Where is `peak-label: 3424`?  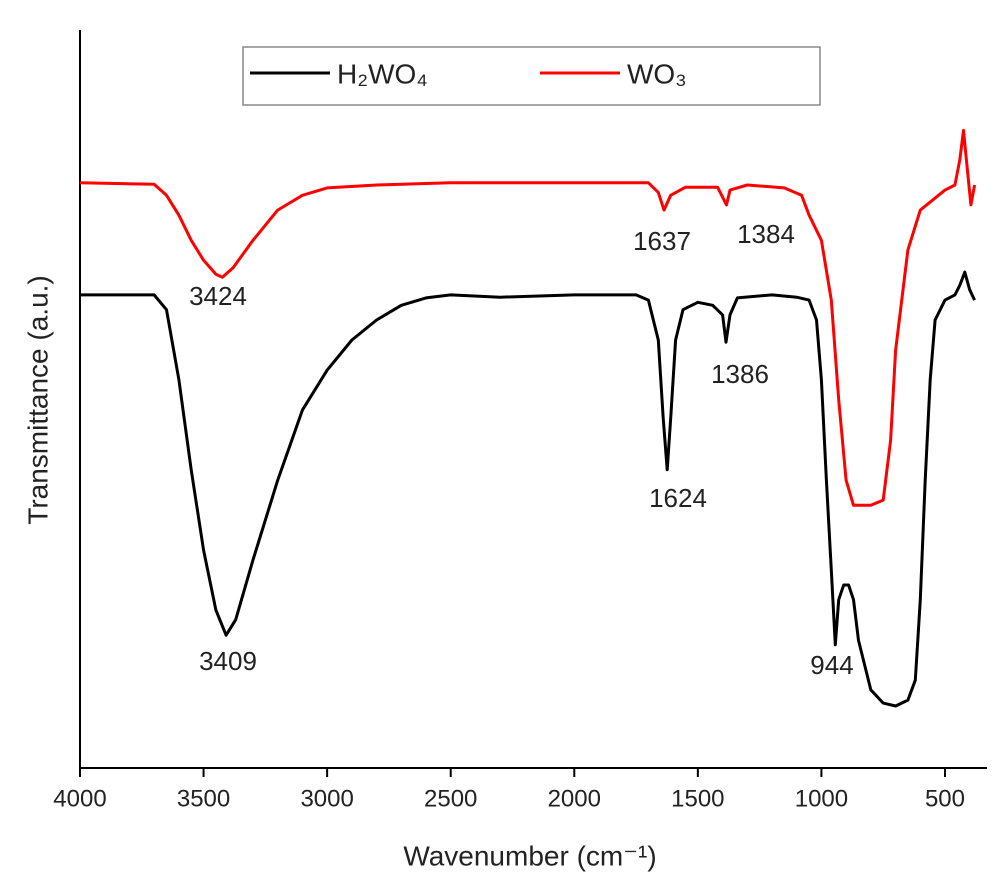
peak-label: 3424 is located at coordinates (218, 296).